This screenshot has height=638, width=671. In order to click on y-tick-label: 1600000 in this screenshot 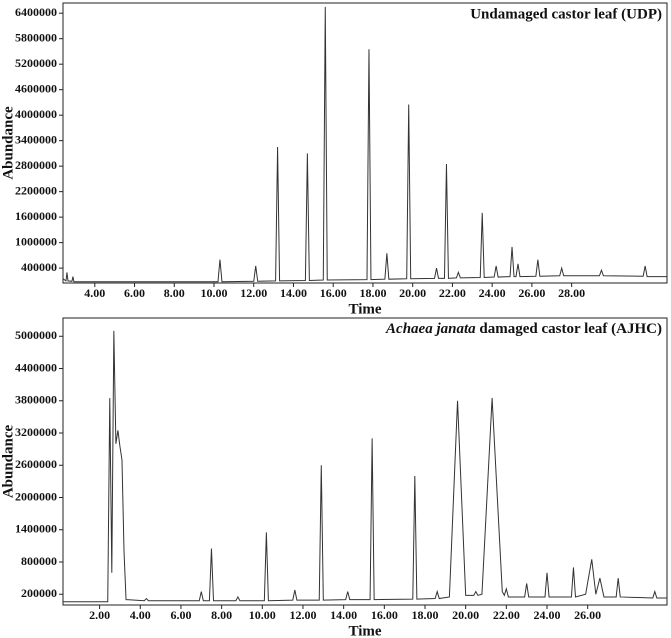, I will do `click(36, 216)`.